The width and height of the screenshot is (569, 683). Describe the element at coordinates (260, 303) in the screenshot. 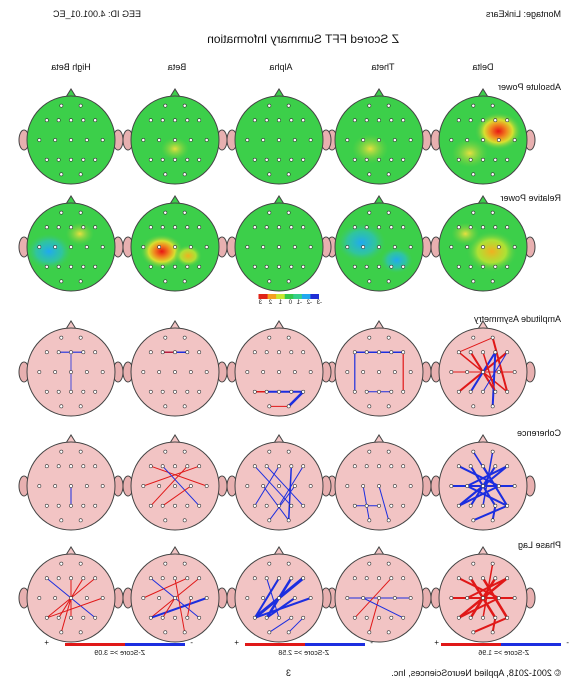

I see `colorbar-tick-label: 3` at that location.